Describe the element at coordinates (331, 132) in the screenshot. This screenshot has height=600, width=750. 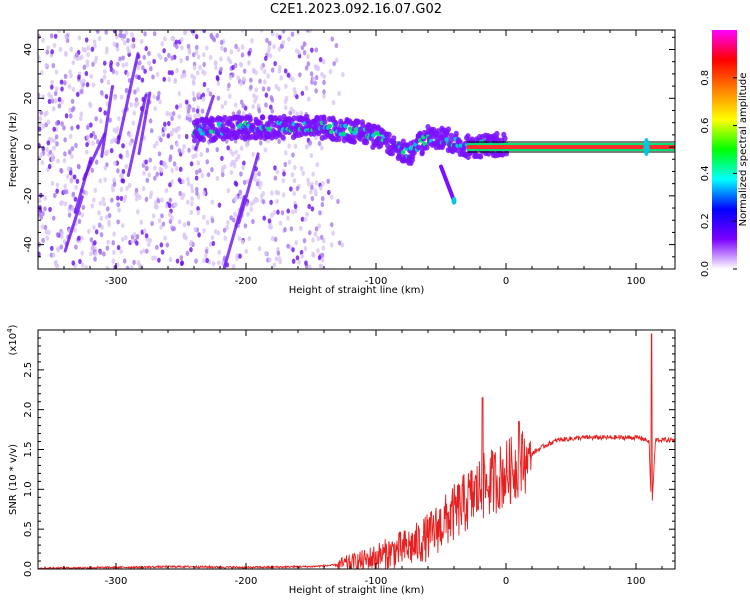
I see `ridge-core` at that location.